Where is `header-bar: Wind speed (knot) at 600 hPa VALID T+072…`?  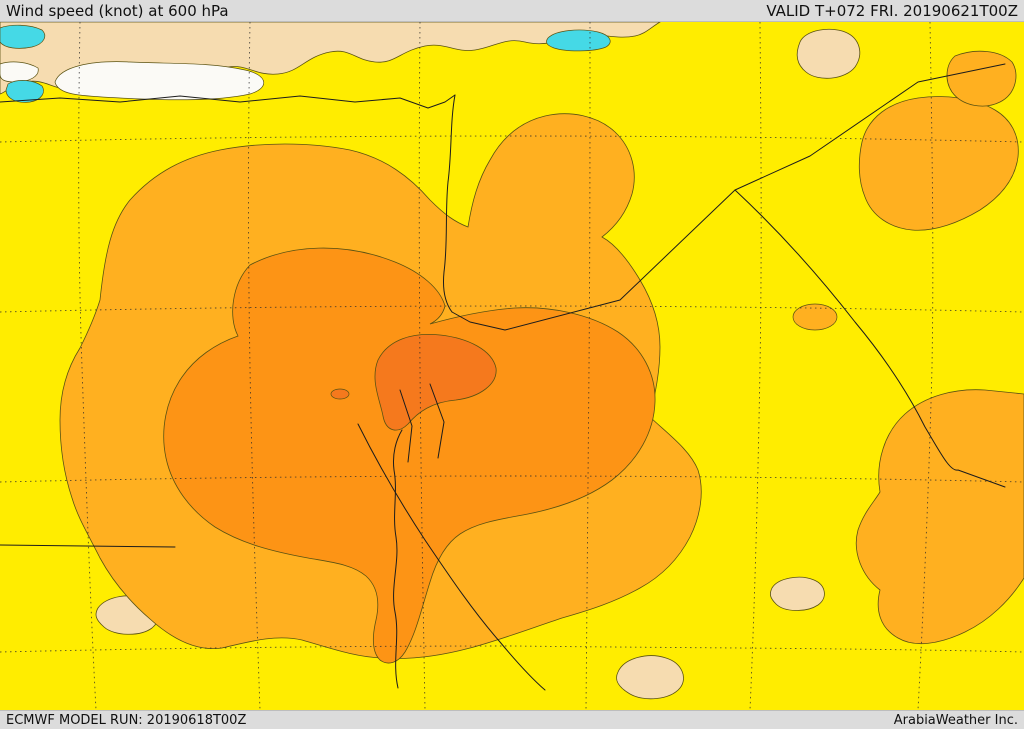 header-bar: Wind speed (knot) at 600 hPa VALID T+072… is located at coordinates (512, 11).